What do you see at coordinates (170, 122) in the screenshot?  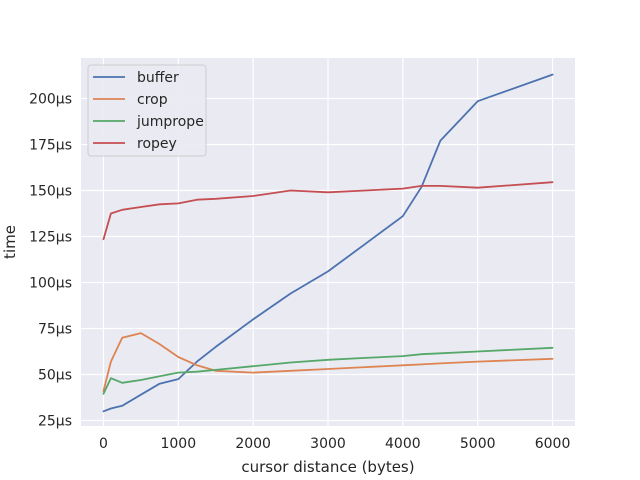 I see `legend-label-jumprope: jumprope` at bounding box center [170, 122].